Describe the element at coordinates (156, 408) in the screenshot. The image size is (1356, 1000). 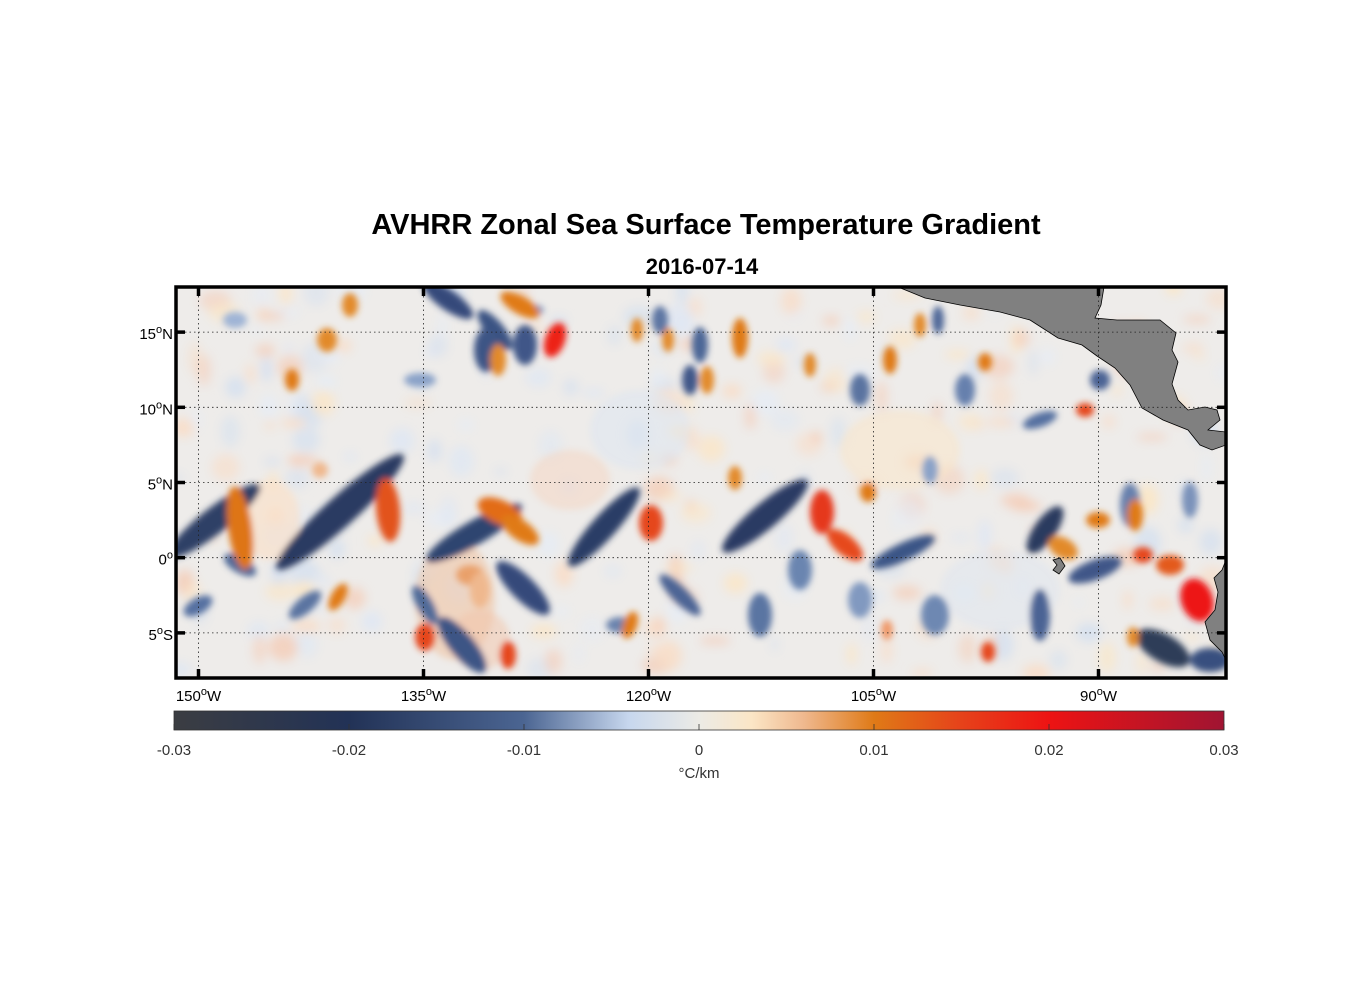
I see `lat-label-1: 10oN` at that location.